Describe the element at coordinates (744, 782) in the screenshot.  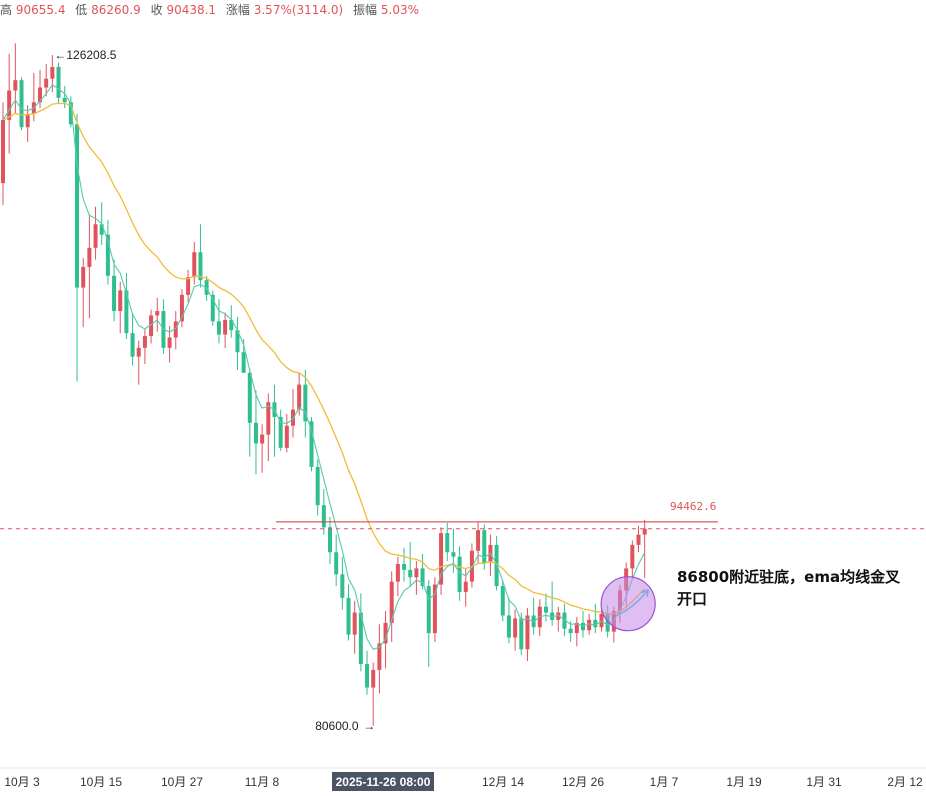
I see `x-tick-label: 1月 19` at that location.